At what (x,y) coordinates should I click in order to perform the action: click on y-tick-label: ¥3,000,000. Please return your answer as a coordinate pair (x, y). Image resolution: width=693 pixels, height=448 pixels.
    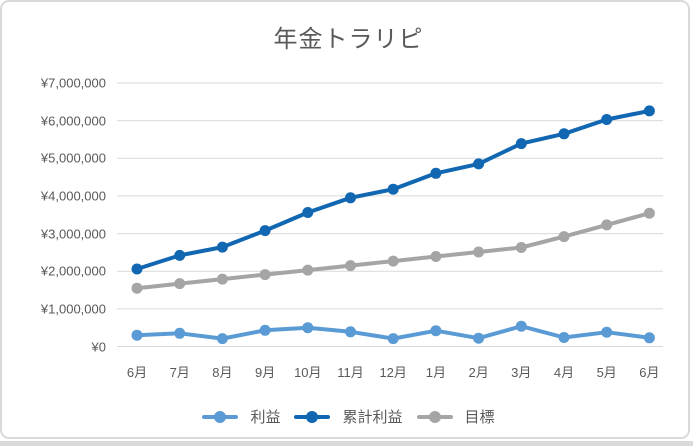
    Looking at the image, I should click on (73, 234).